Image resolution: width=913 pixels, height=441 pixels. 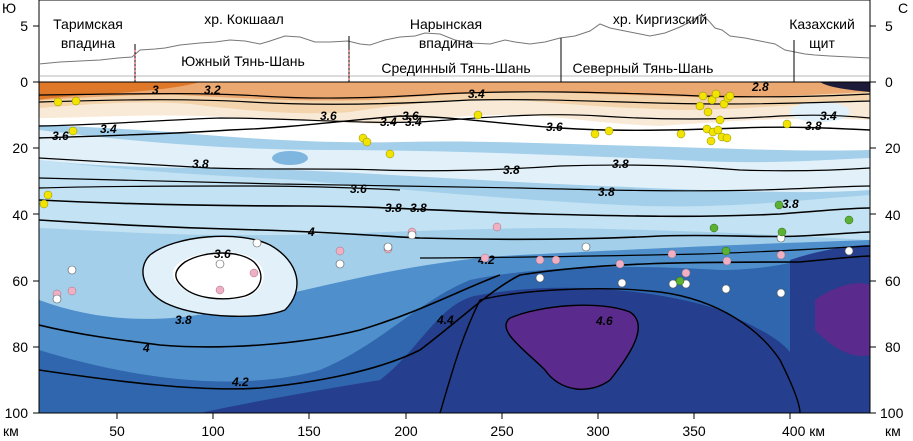 What do you see at coordinates (604, 321) in the screenshot?
I see `contour-label: 4.6` at bounding box center [604, 321].